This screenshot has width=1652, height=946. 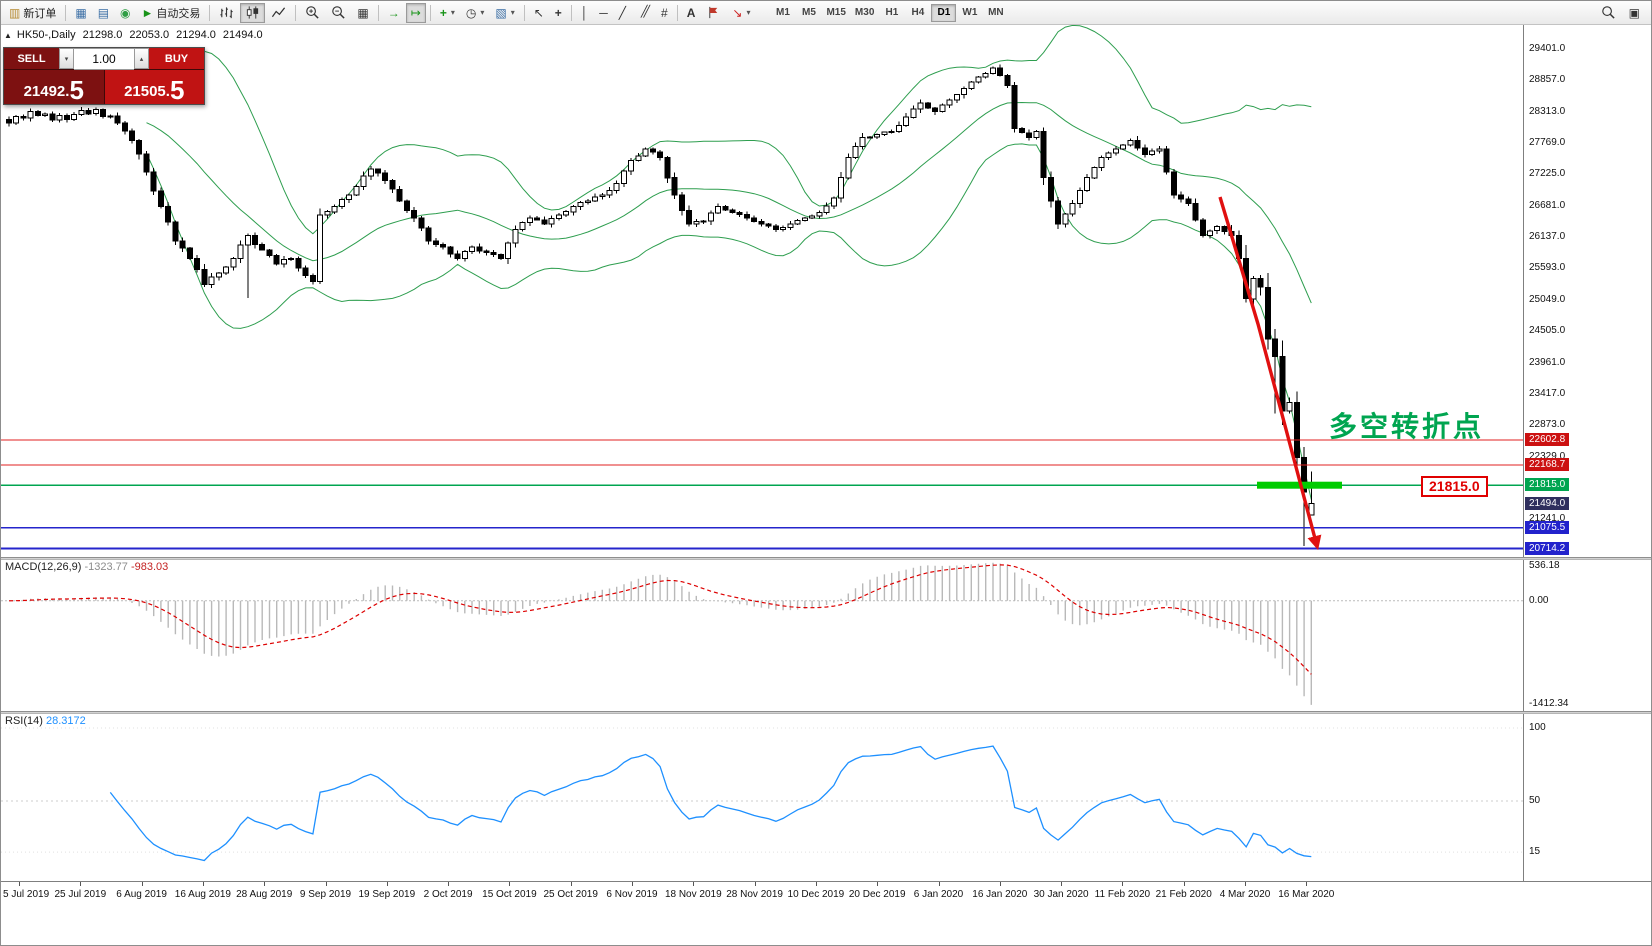 I want to click on volume-increase-button: ▴, so click(x=141, y=58).